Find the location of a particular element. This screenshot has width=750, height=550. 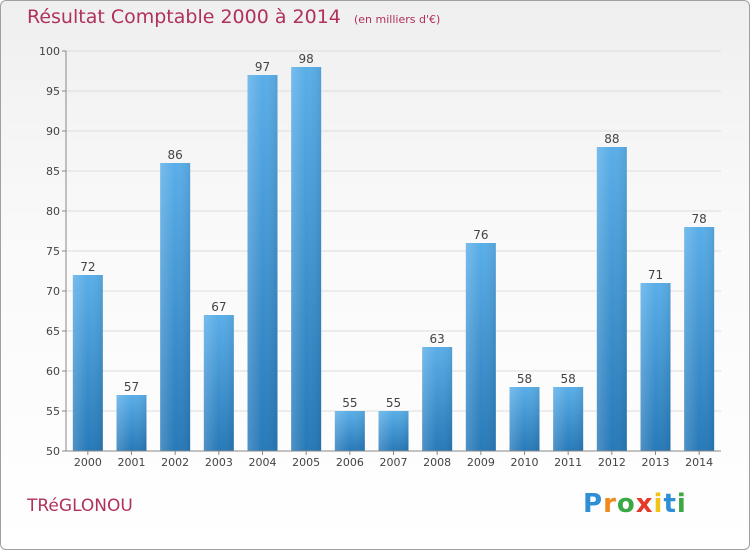

data-label-2007: 55 is located at coordinates (393, 403).